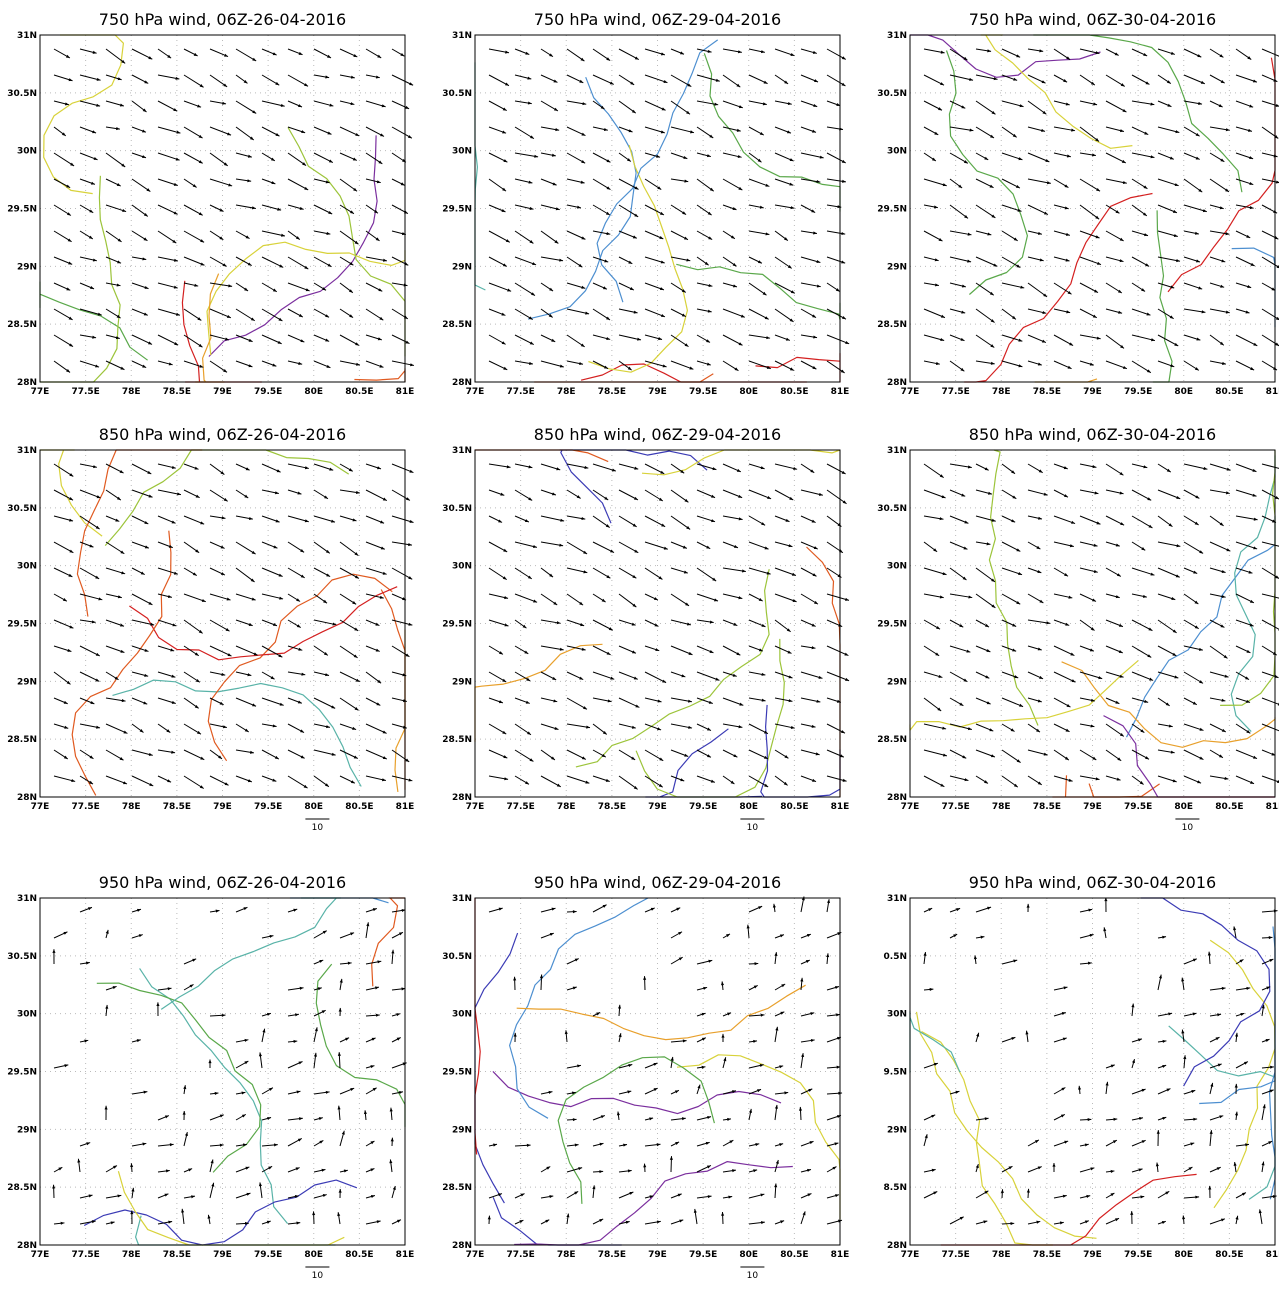 Image resolution: width=1279 pixels, height=1313 pixels. Describe the element at coordinates (566, 392) in the screenshot. I see `x-tick-label: 78E` at that location.